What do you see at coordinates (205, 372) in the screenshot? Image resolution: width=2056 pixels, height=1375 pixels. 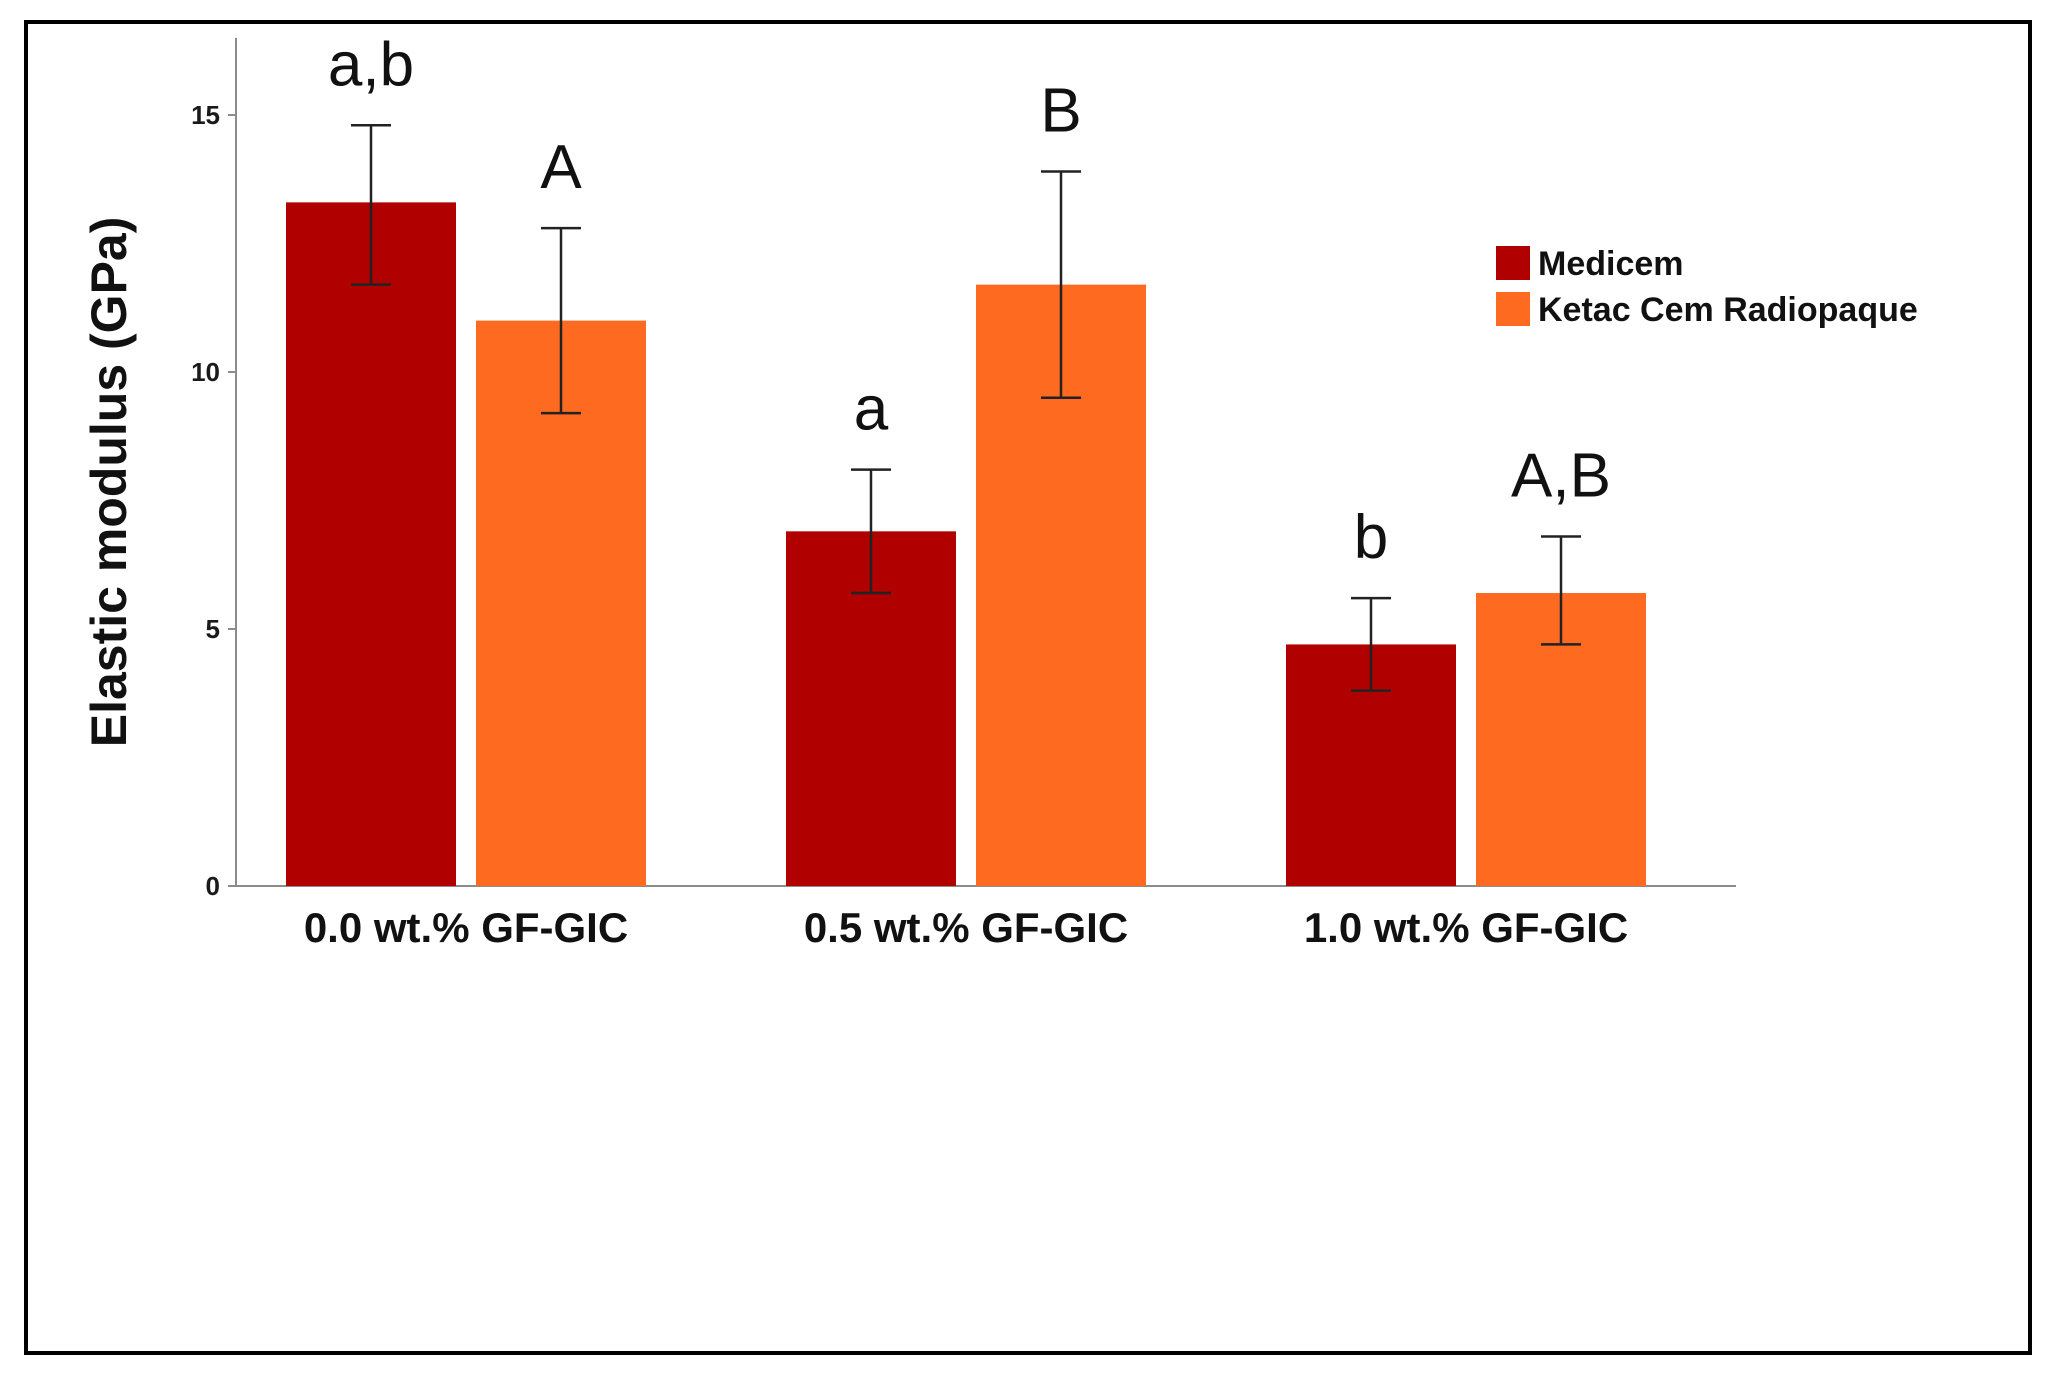 I see `y-tick-label: 10` at bounding box center [205, 372].